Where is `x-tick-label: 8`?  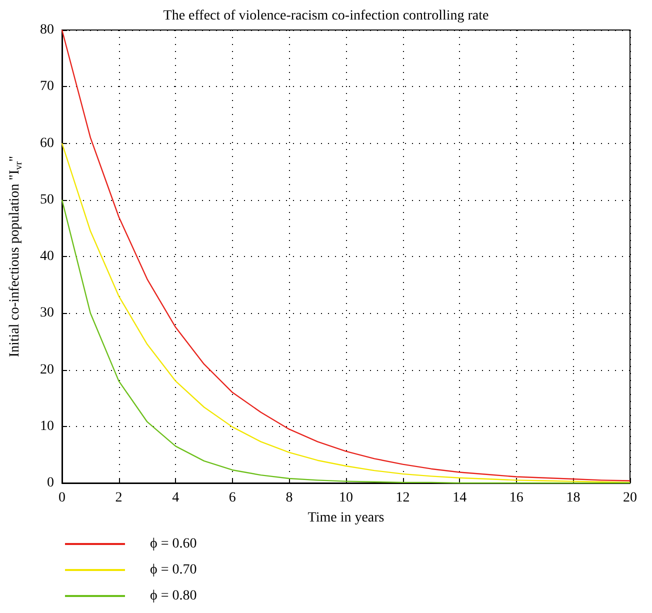 x-tick-label: 8 is located at coordinates (289, 498).